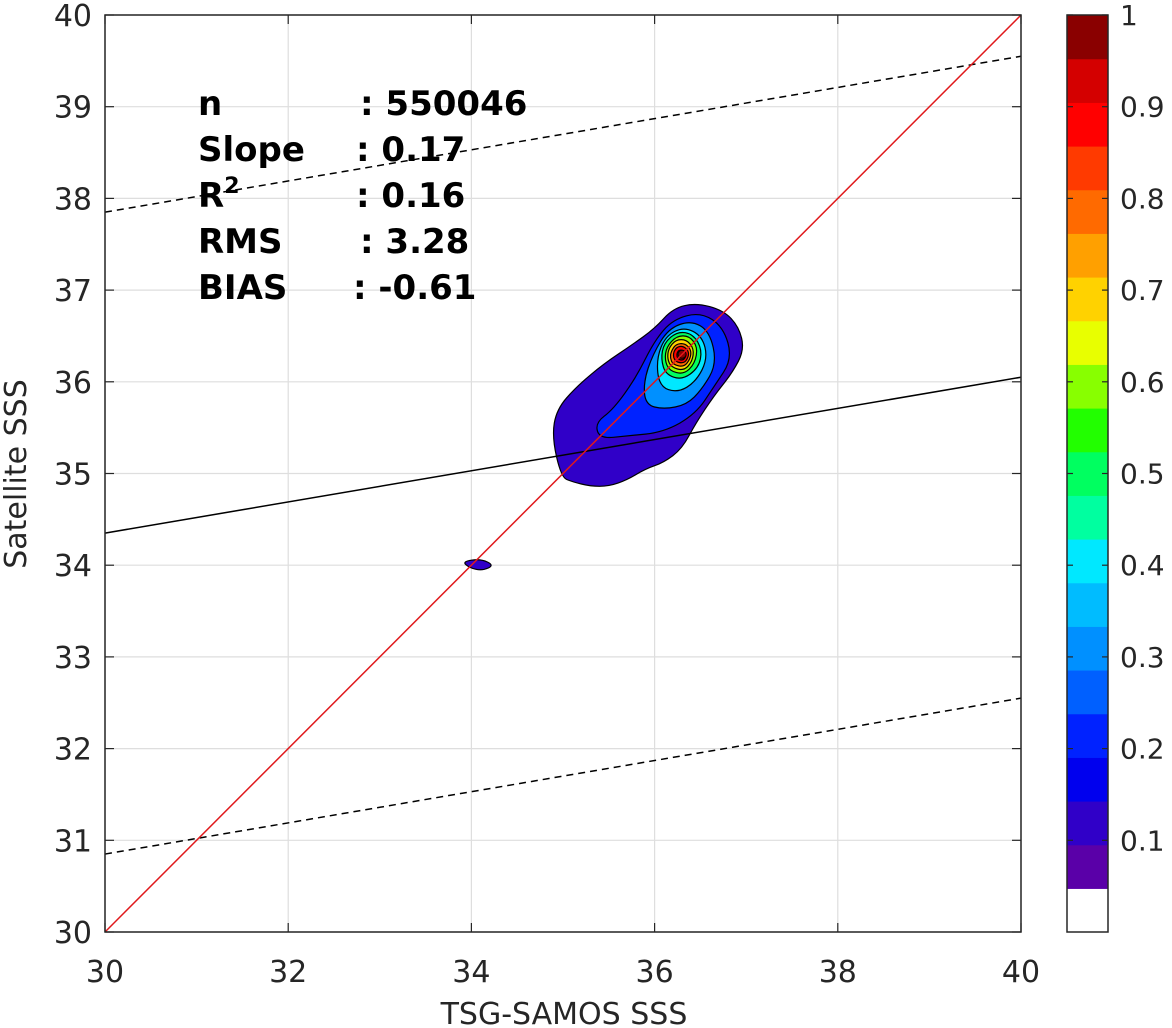 Image resolution: width=1172 pixels, height=1028 pixels. I want to click on x-axis-label: TSG-SAMOS SSS, so click(564, 1012).